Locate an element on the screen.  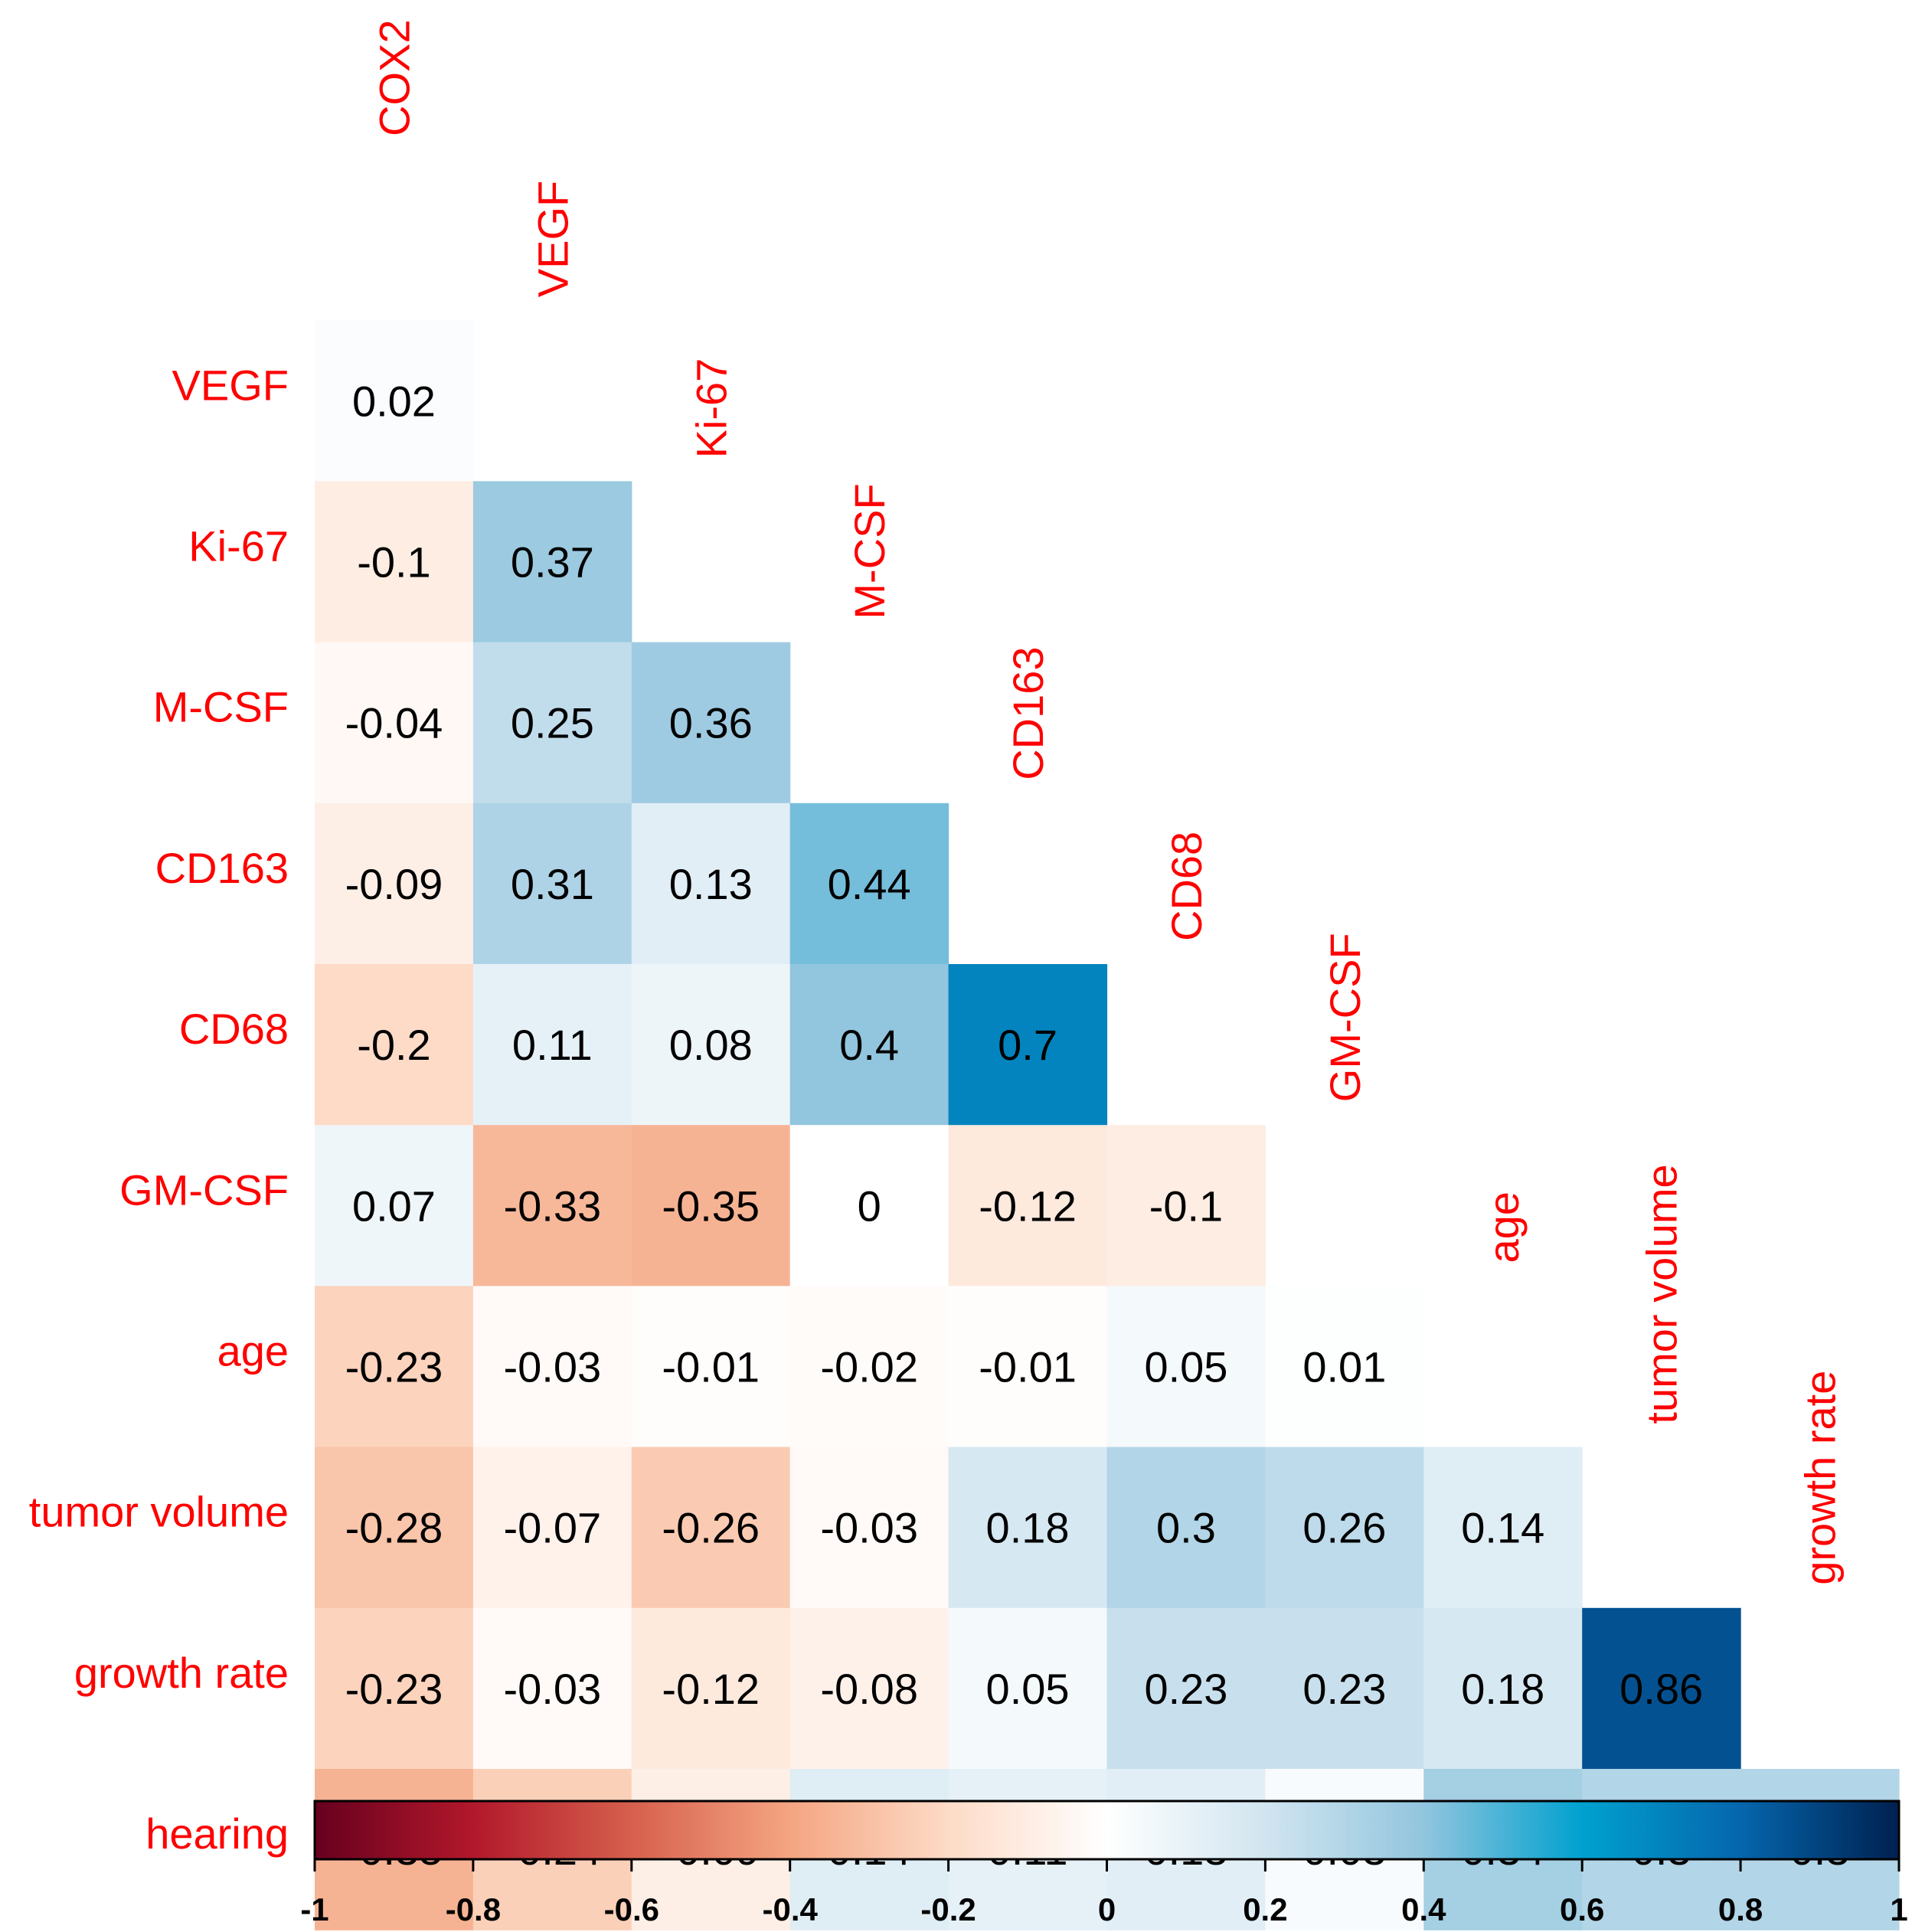
cell-gm-csf-cox2: 0.07 is located at coordinates (394, 1205).